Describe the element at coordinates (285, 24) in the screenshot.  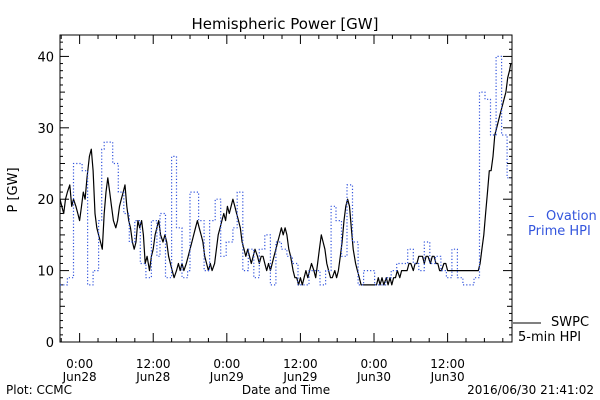
I see `chart-title: Hemispheric Power [GW]` at that location.